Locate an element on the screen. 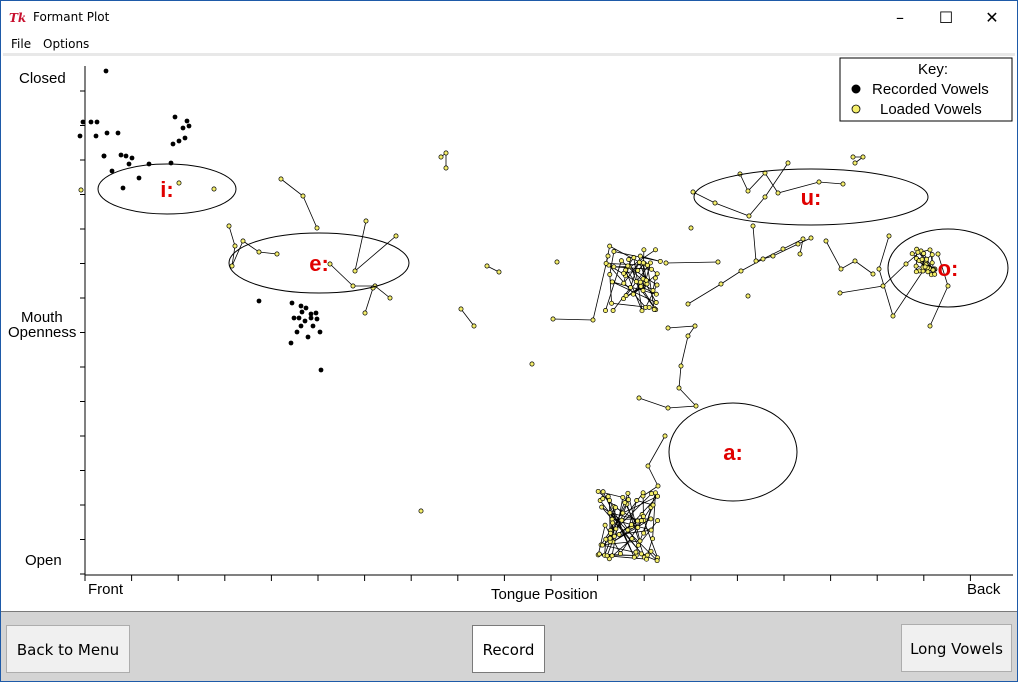 The height and width of the screenshot is (682, 1018). long-vowels-button: Long Vowels is located at coordinates (956, 648).